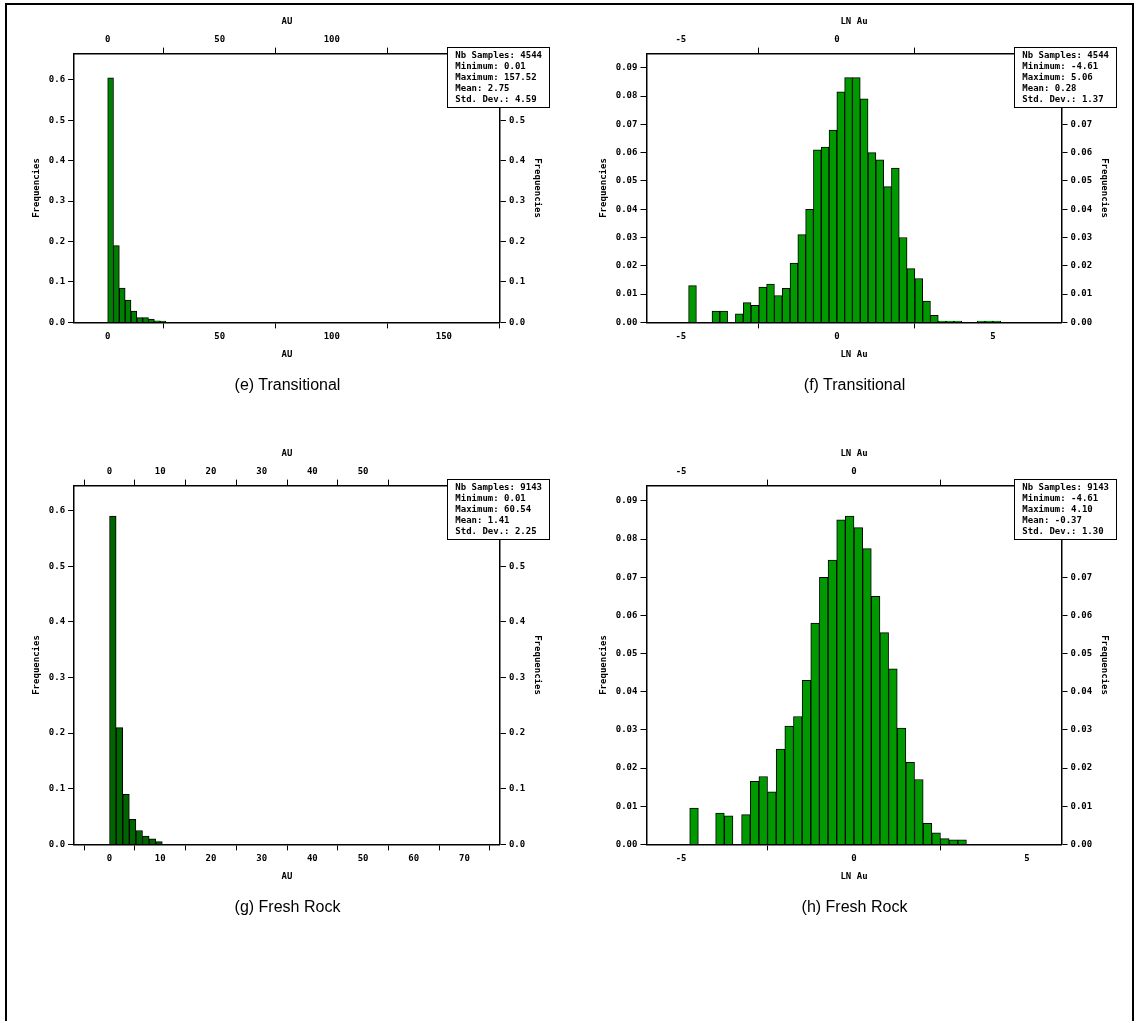  Describe the element at coordinates (491, 66) in the screenshot. I see `annotation: Minimum: 0.01` at that location.